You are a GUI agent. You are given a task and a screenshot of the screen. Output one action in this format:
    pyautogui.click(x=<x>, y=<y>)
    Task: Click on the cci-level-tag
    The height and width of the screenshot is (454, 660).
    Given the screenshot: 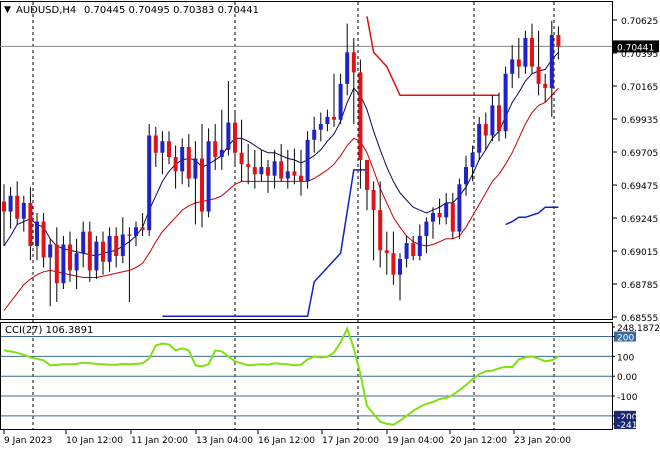 What is the action you would take?
    pyautogui.click(x=625, y=424)
    